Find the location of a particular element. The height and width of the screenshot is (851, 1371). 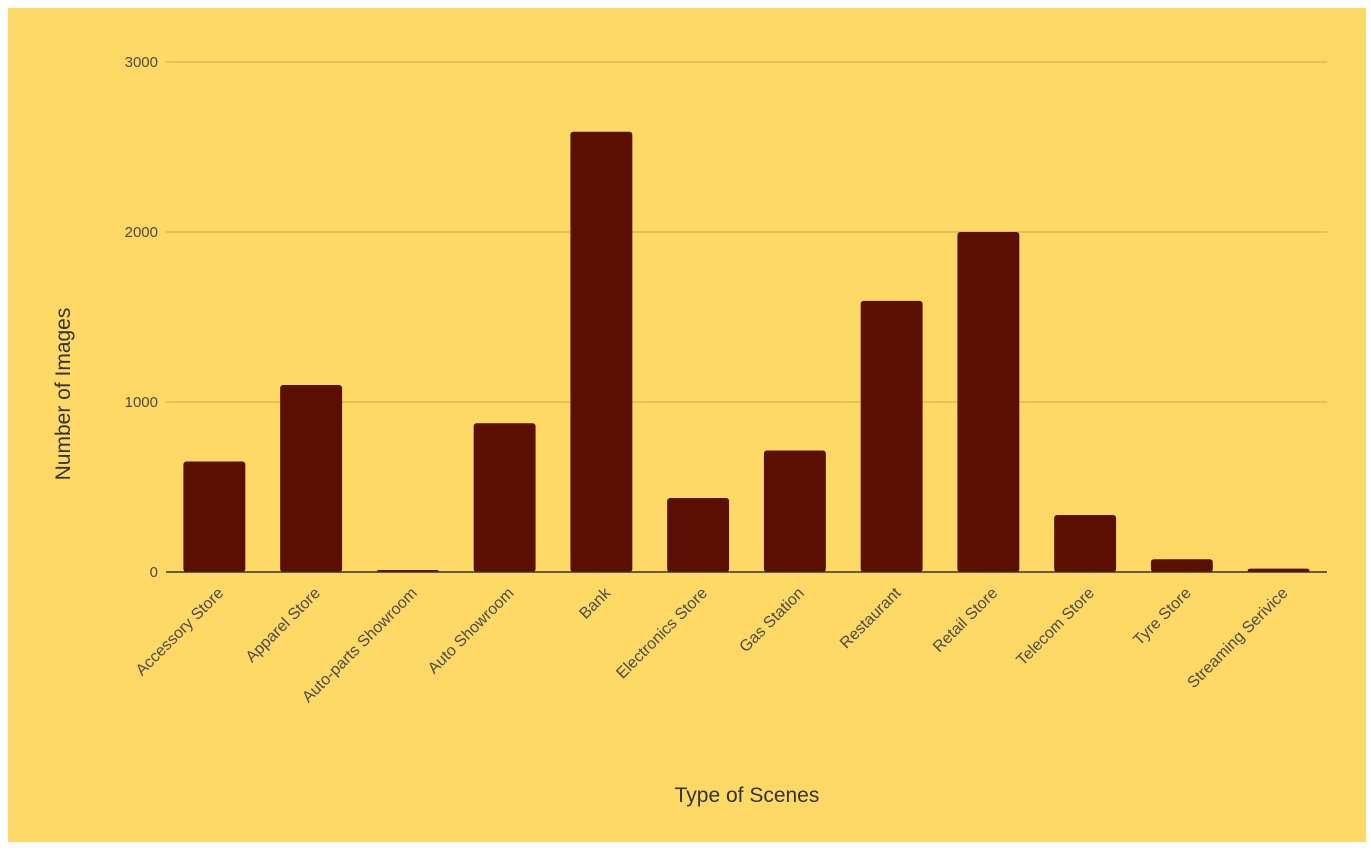

y-axis-title: Number of Images is located at coordinates (63, 394).